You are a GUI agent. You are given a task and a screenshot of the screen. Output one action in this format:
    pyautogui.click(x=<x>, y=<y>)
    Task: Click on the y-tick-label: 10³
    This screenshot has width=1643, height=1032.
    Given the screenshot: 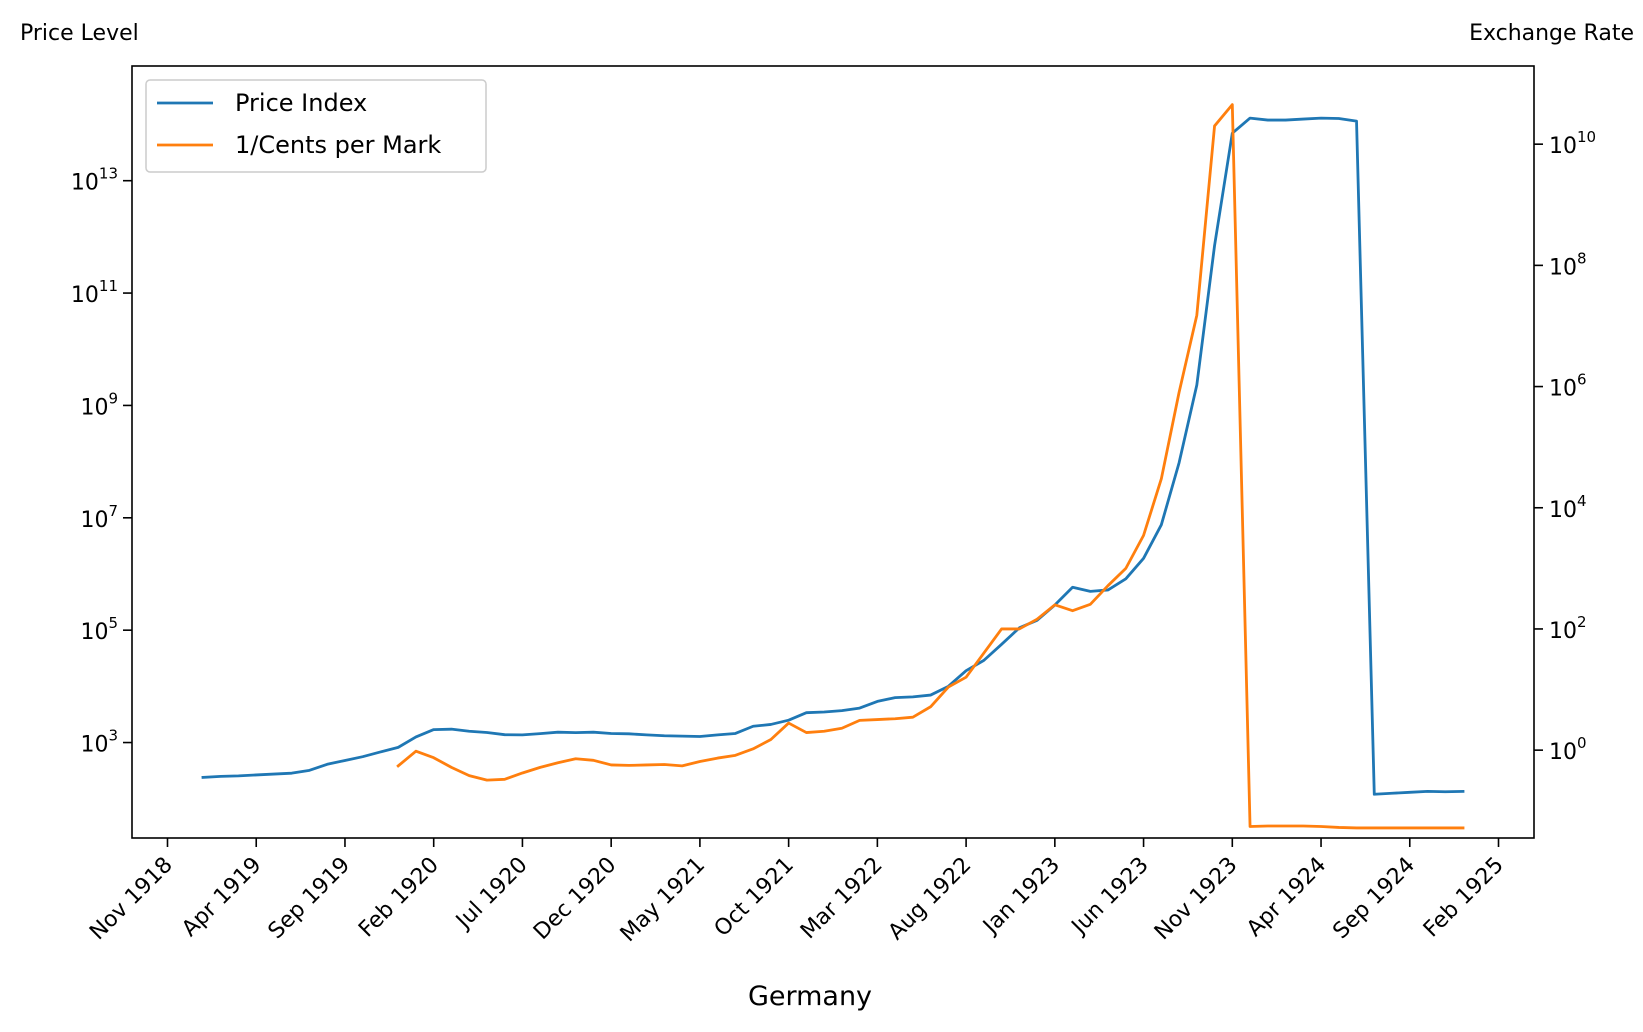 What is the action you would take?
    pyautogui.click(x=99, y=742)
    